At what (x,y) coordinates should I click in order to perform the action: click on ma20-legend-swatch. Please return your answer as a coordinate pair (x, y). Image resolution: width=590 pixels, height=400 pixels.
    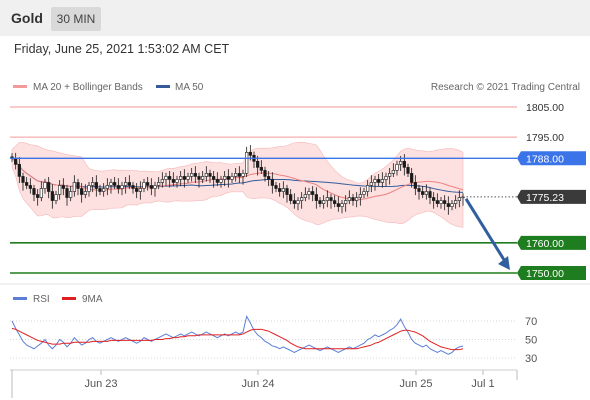
    Looking at the image, I should click on (20, 86).